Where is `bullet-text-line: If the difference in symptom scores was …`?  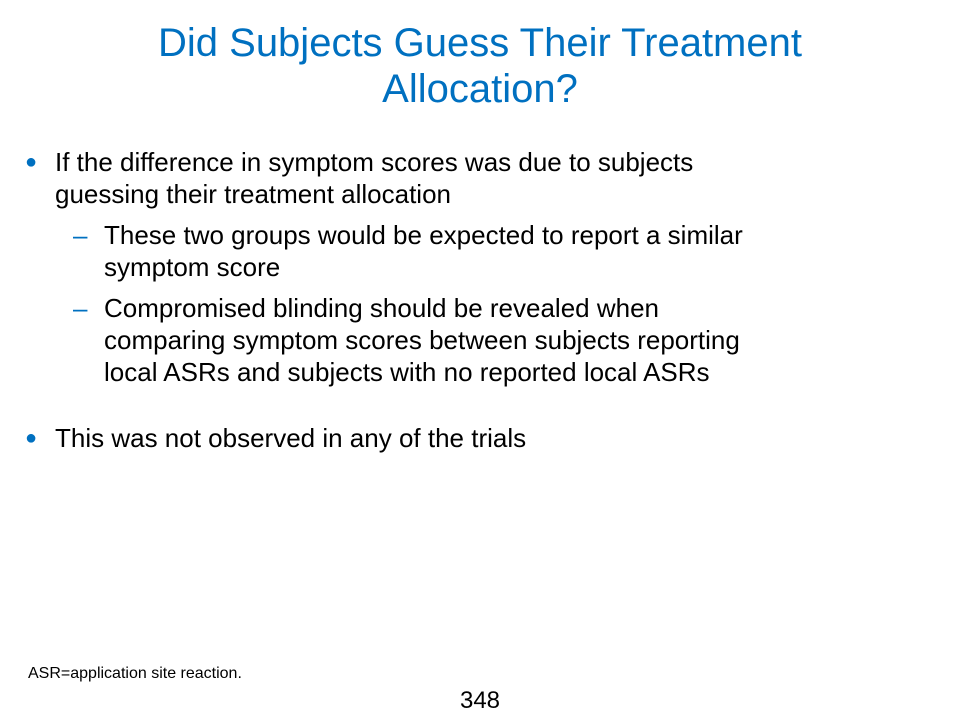 bullet-text-line: If the difference in symptom scores was … is located at coordinates (374, 162).